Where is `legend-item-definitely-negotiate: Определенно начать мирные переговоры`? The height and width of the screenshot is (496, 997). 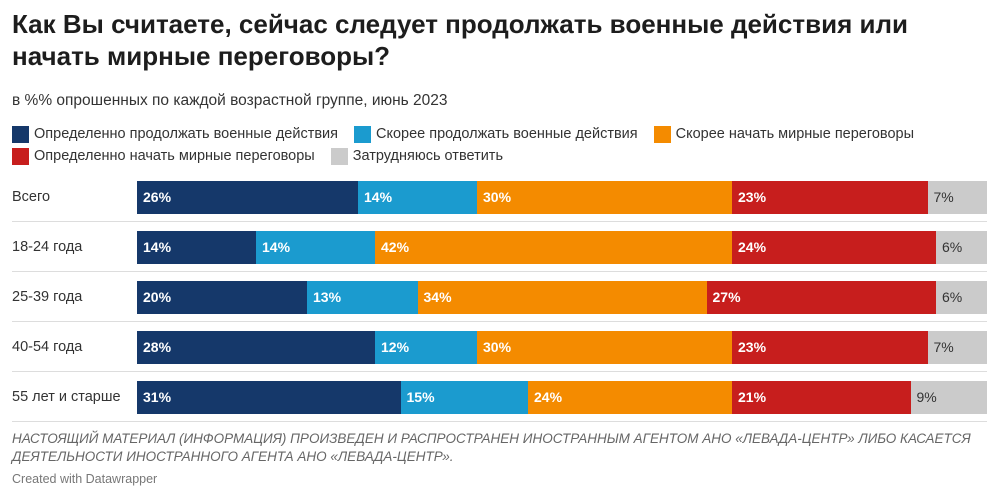 legend-item-definitely-negotiate: Определенно начать мирные переговоры is located at coordinates (163, 156).